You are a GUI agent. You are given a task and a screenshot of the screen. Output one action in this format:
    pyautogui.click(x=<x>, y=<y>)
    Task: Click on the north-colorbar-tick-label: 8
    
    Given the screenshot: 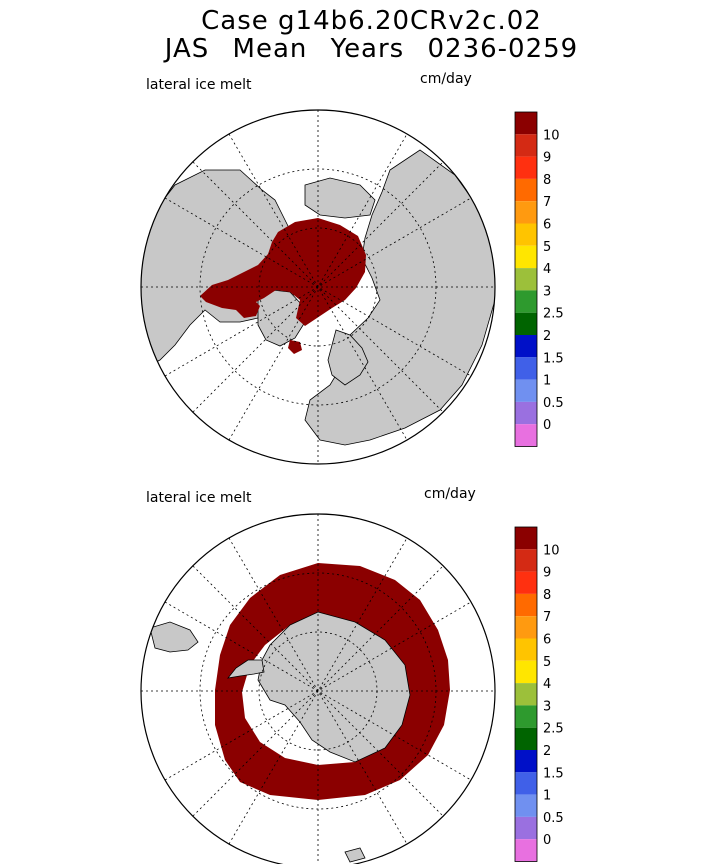 What is the action you would take?
    pyautogui.click(x=547, y=180)
    